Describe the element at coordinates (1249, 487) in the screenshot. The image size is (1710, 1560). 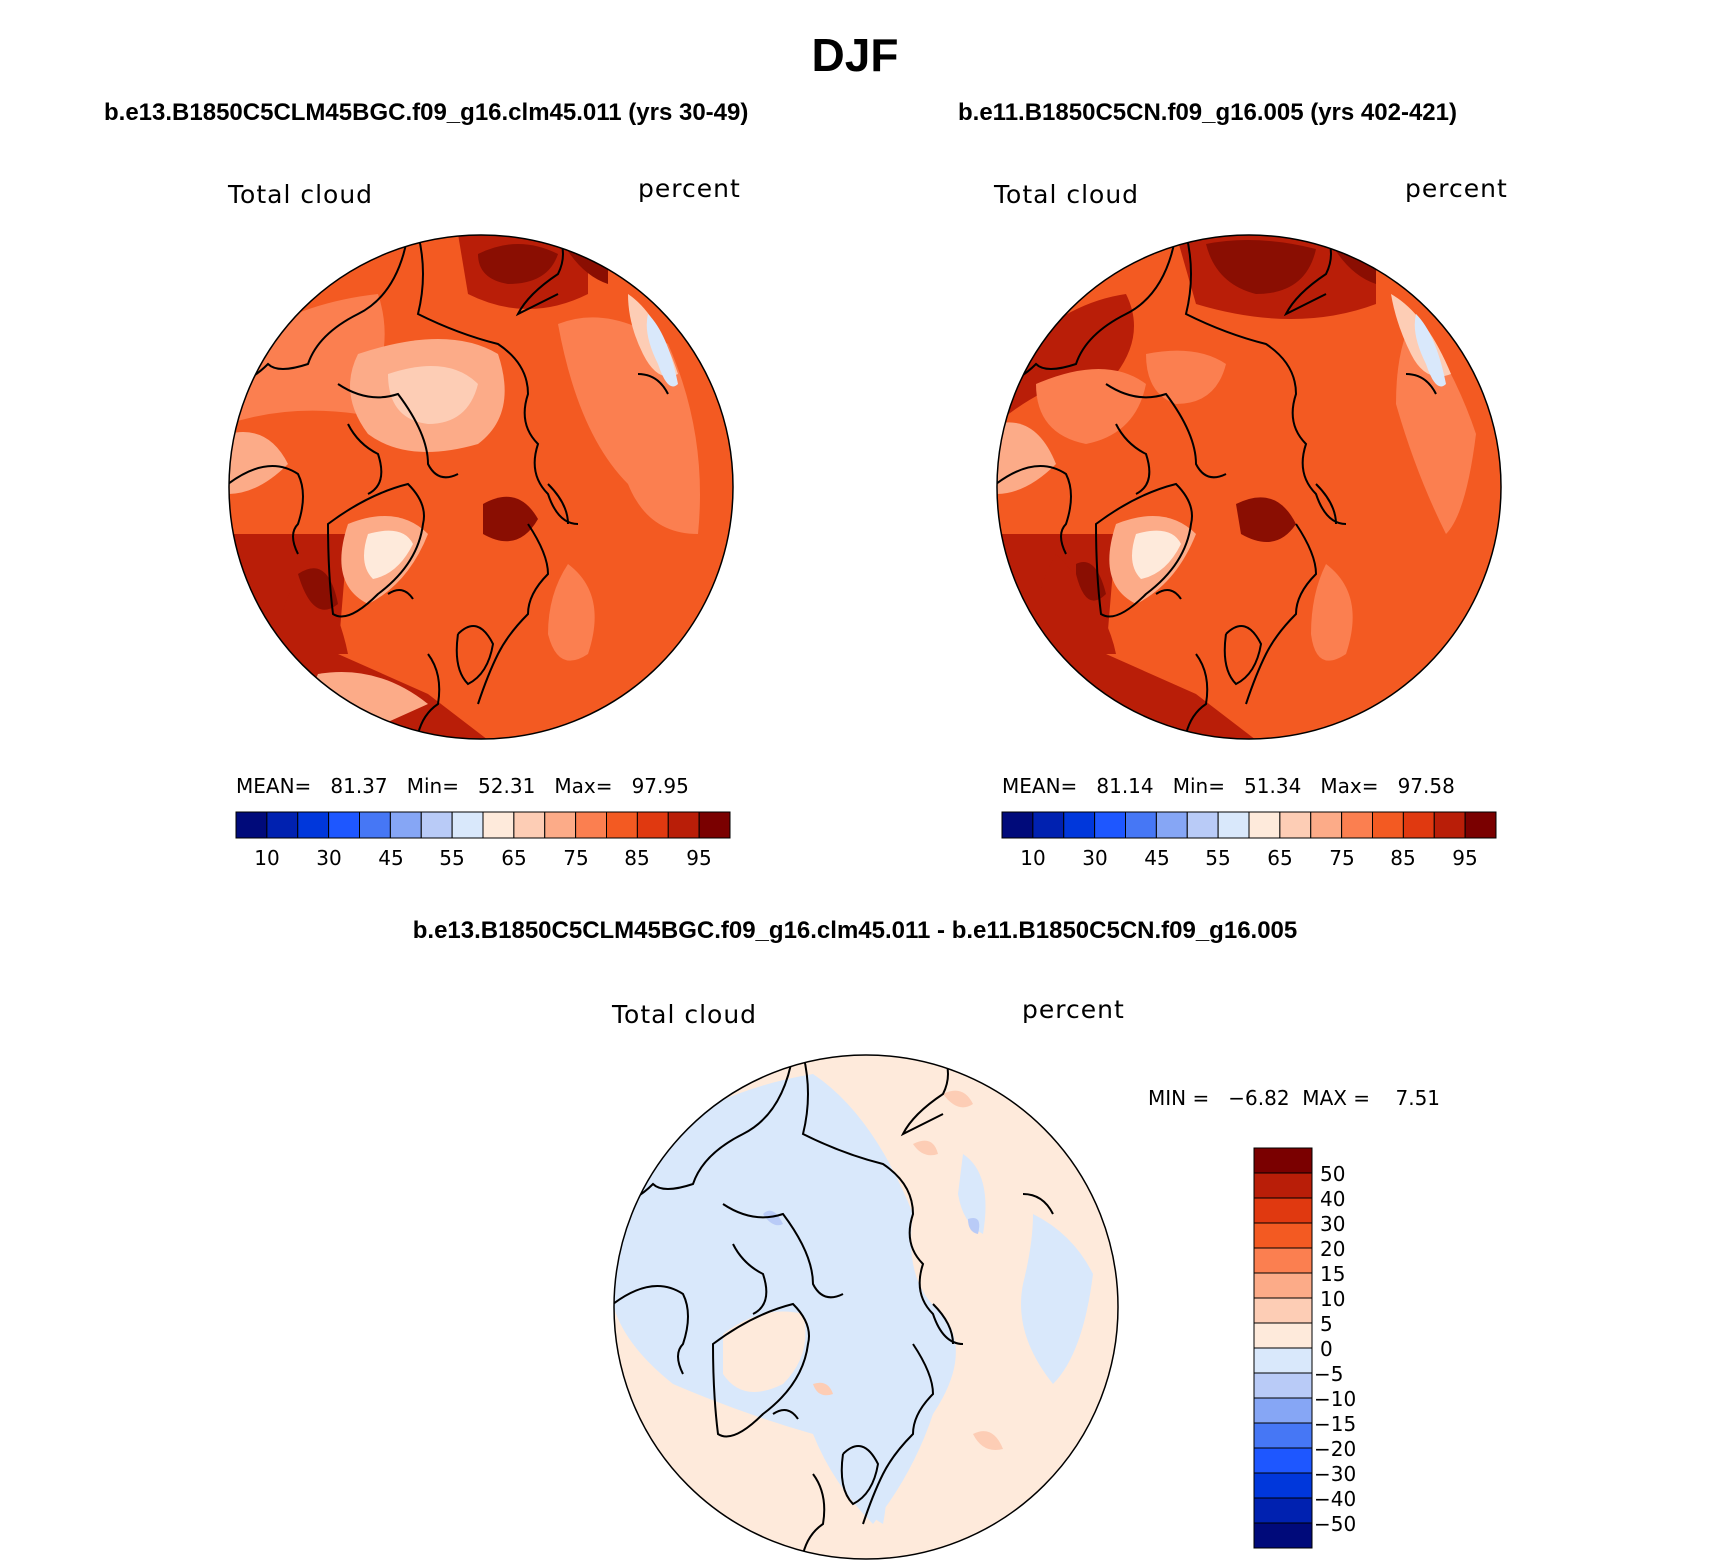
I see `panel-2-map` at that location.